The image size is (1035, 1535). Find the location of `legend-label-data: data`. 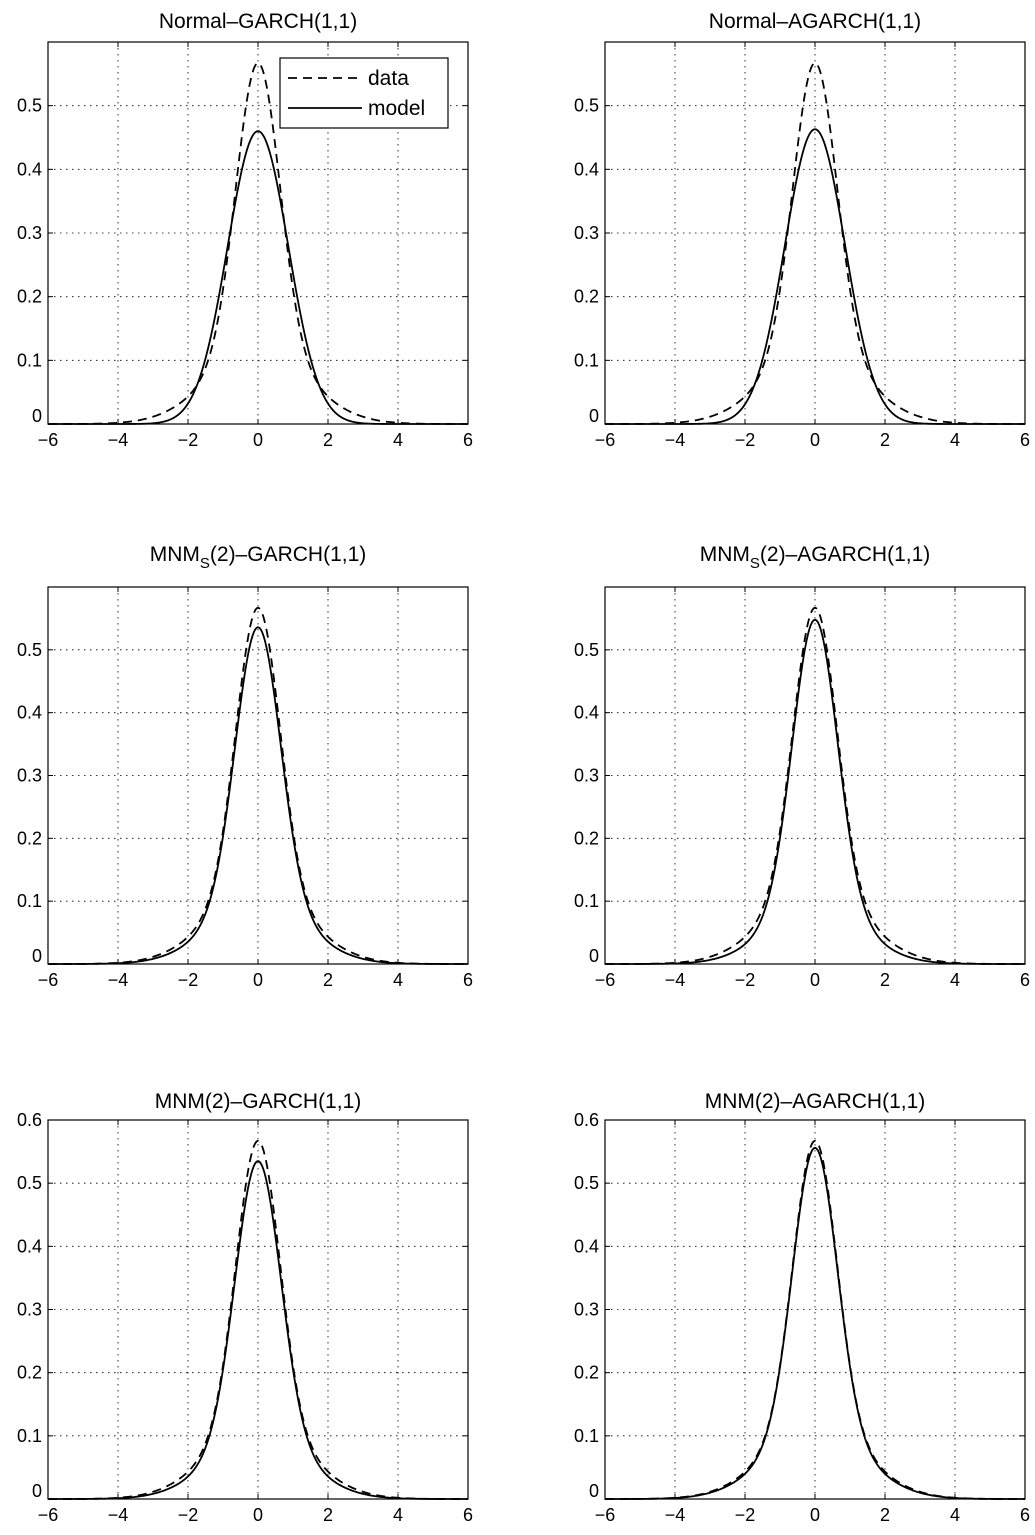

legend-label-data: data is located at coordinates (388, 78).